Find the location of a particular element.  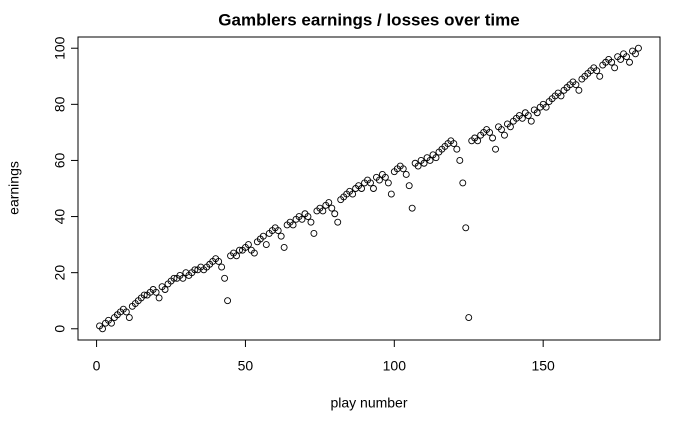

y-tick-label: 40 is located at coordinates (60, 217).